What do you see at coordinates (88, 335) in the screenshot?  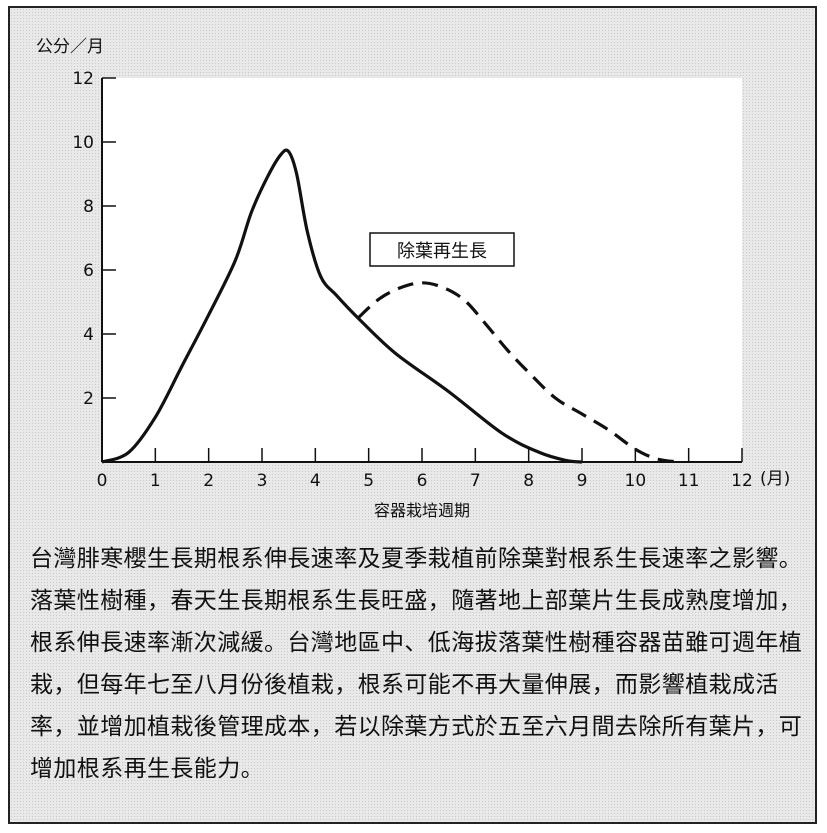 I see `y-tick-label: 4` at bounding box center [88, 335].